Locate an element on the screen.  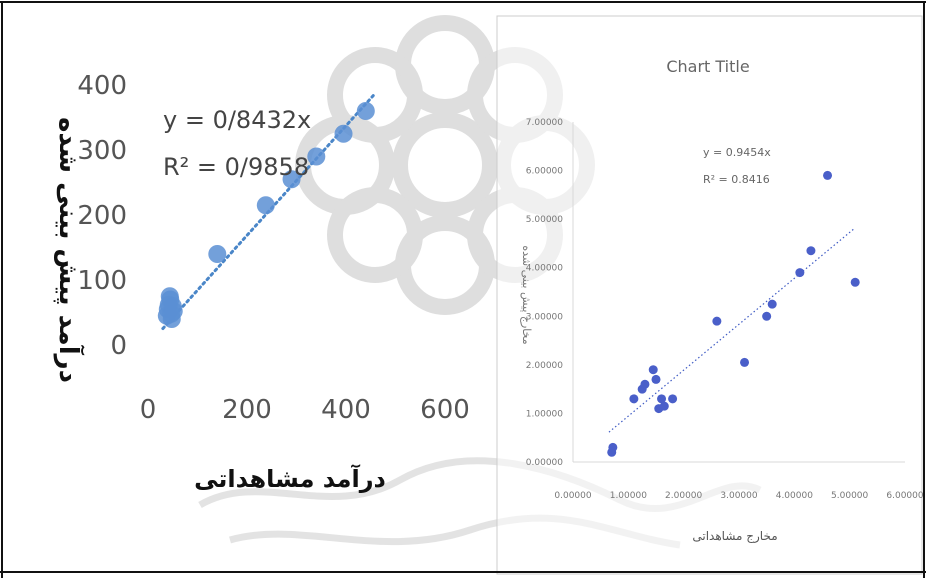
right-x-axis-title: مخارج مشاهداتی is located at coordinates (734, 536).